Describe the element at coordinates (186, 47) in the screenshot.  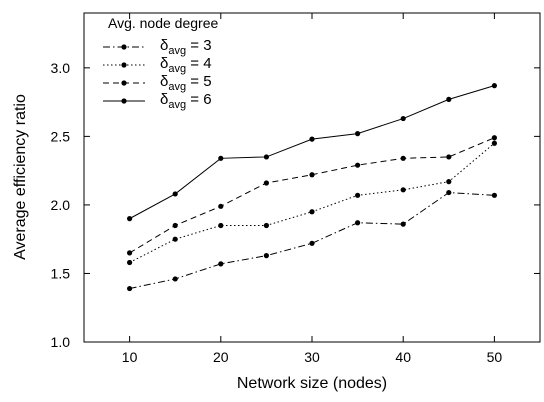
I see `legend-label: δavg = 3` at that location.